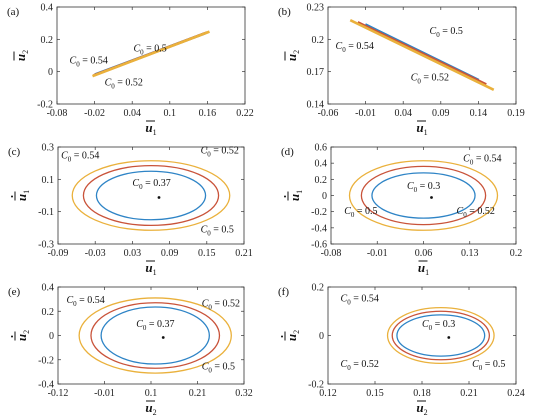 The width and height of the screenshot is (550, 418). What do you see at coordinates (424, 253) in the screenshot?
I see `x-tick-label: 0.06` at bounding box center [424, 253].